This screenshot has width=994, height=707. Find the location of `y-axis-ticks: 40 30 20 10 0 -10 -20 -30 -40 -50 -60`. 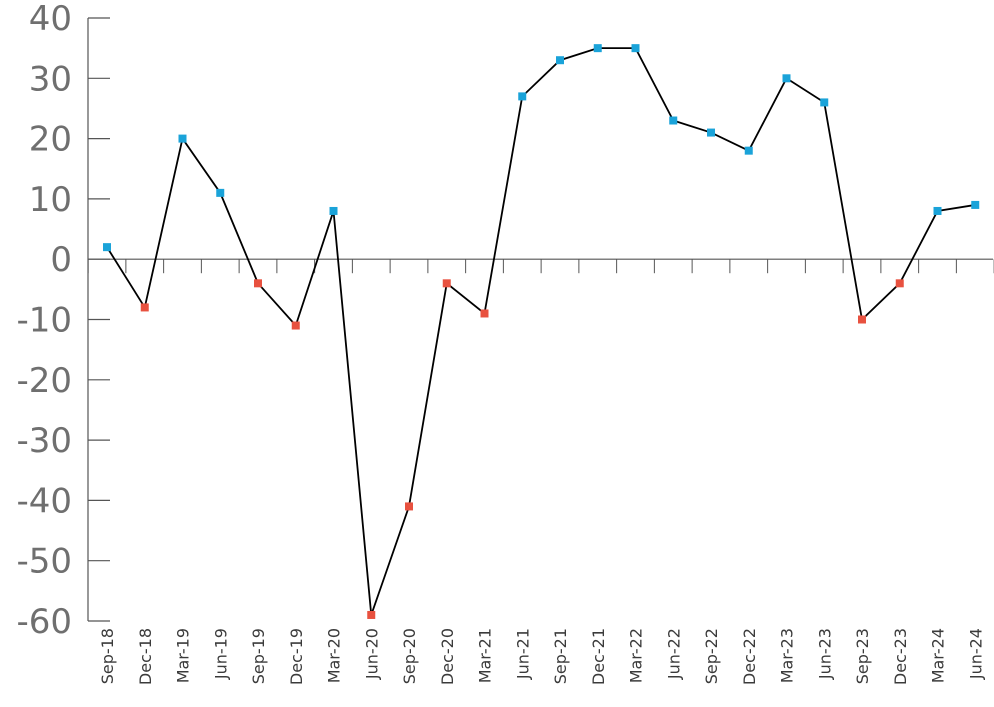

y-axis-ticks: 40 30 20 10 0 -10 -20 -30 -40 -50 -60 is located at coordinates (63, 321).